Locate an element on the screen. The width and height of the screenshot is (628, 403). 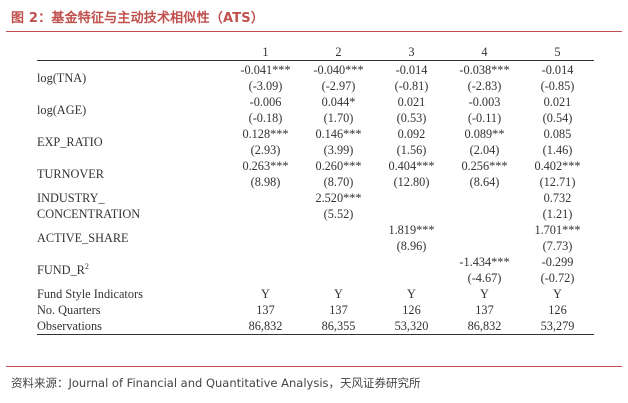
coef-cell: -0.003 is located at coordinates (484, 102).